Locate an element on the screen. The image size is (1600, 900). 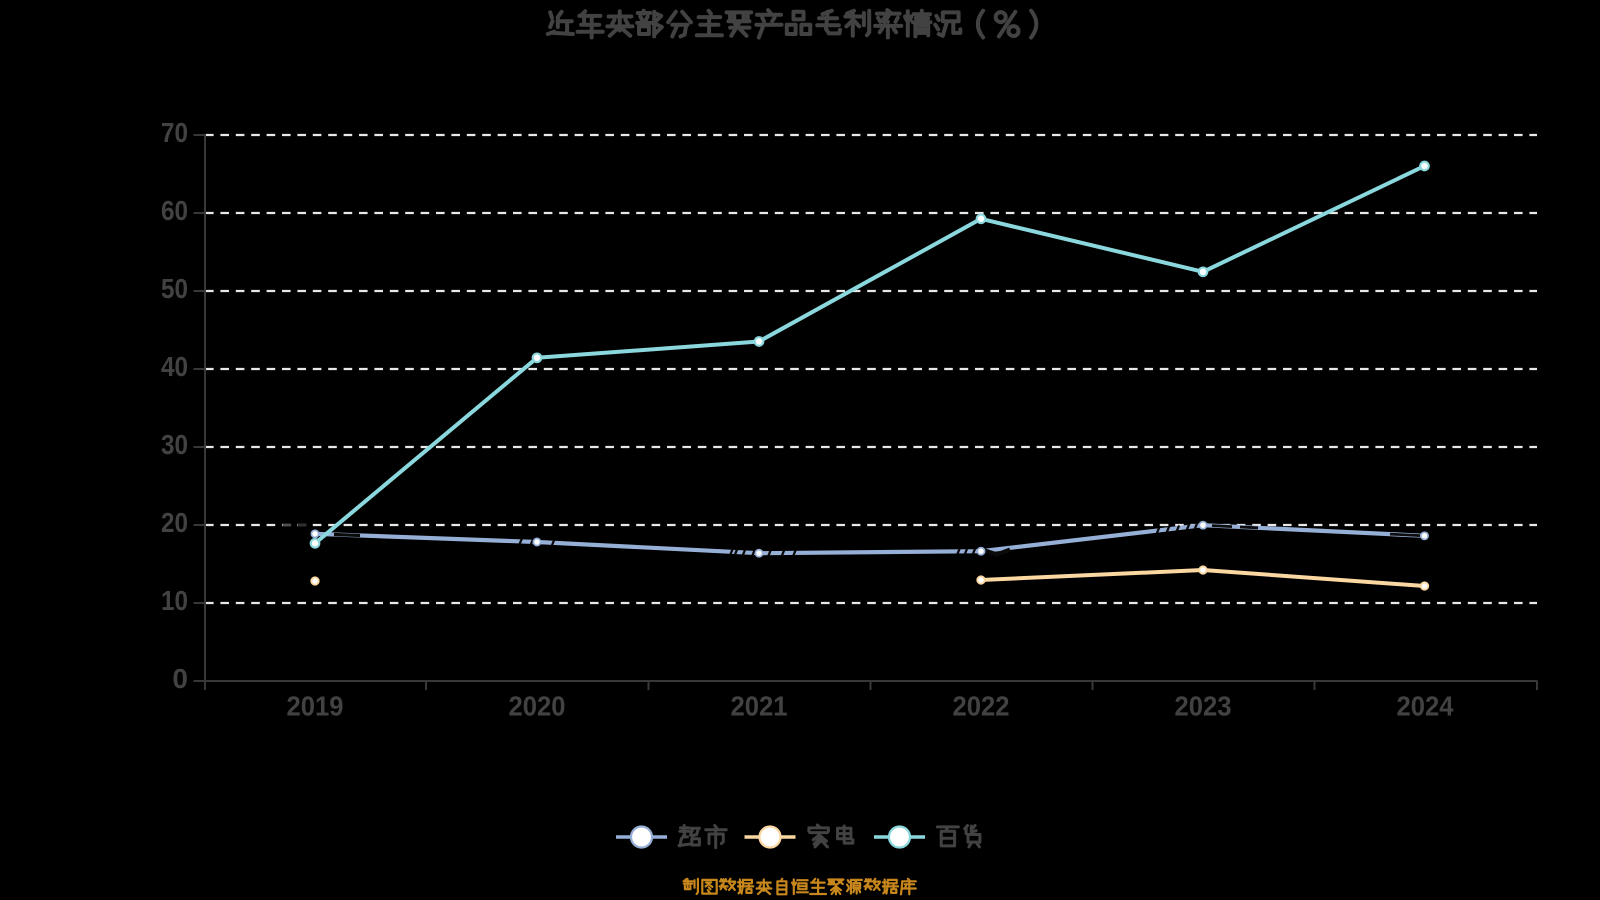
svg-text: 2019 is located at coordinates (315, 706).